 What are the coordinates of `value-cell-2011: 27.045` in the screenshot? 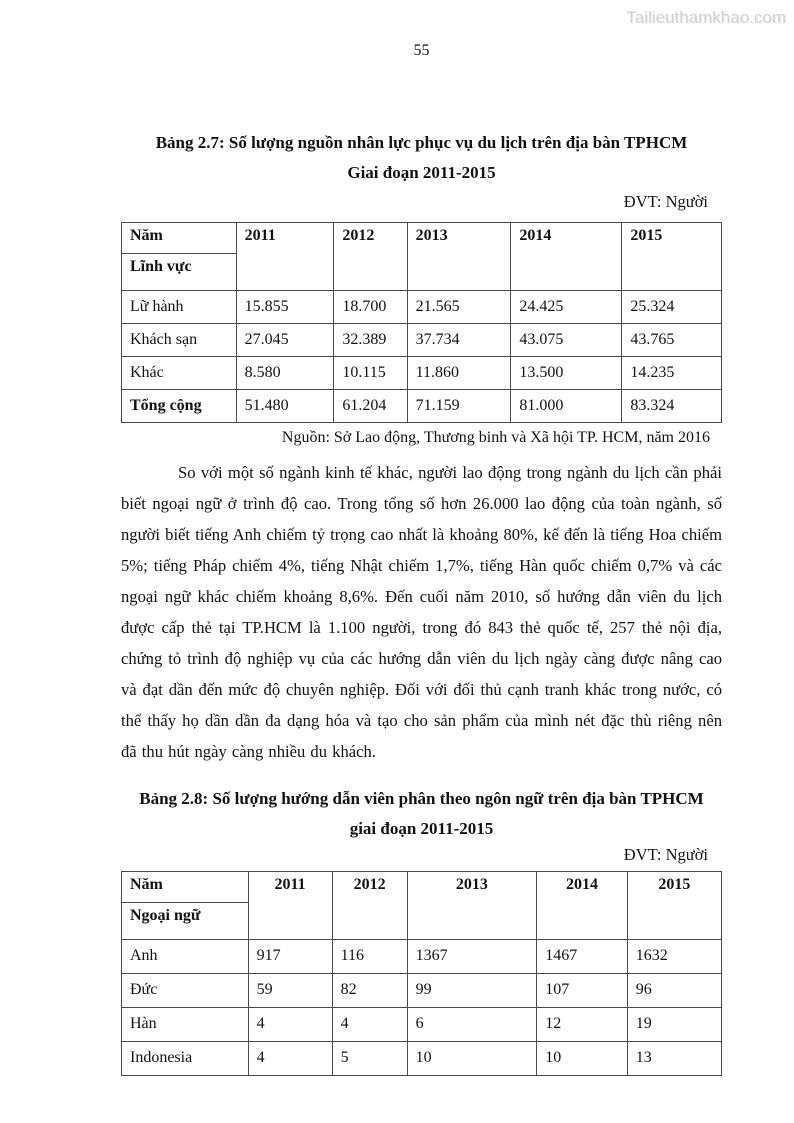 It's located at (285, 340).